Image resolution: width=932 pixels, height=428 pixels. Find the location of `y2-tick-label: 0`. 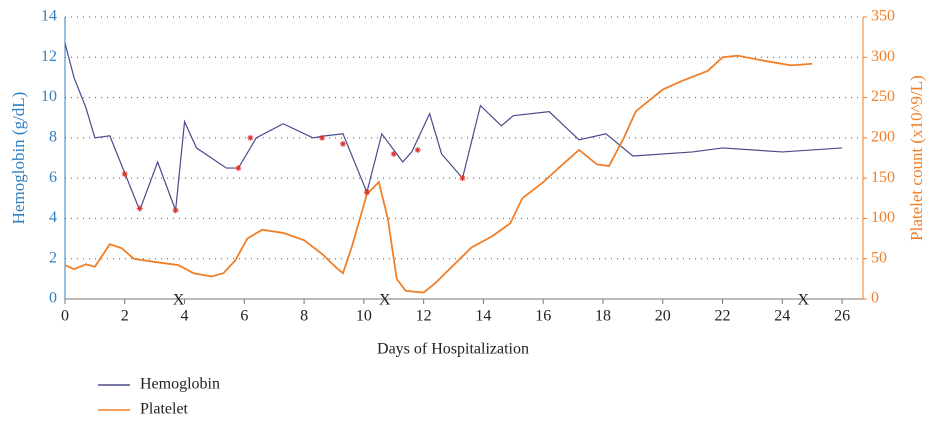

y2-tick-label: 0 is located at coordinates (875, 298).